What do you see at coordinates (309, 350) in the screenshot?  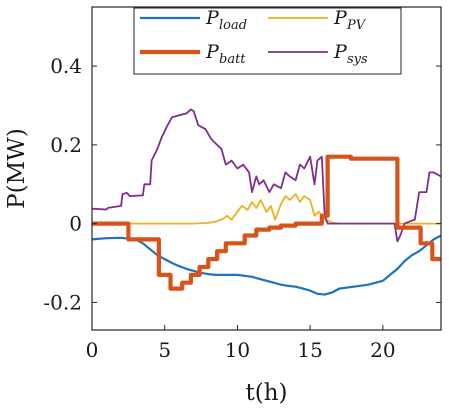 I see `x-tick-label: 15` at bounding box center [309, 350].